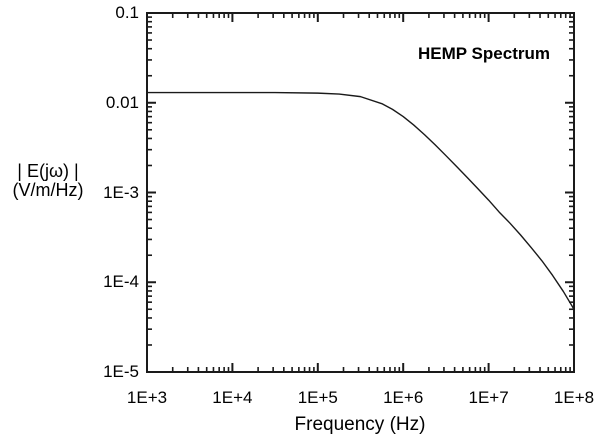  Describe the element at coordinates (121, 192) in the screenshot. I see `y-tick-label-1e-3: 1E-3` at that location.